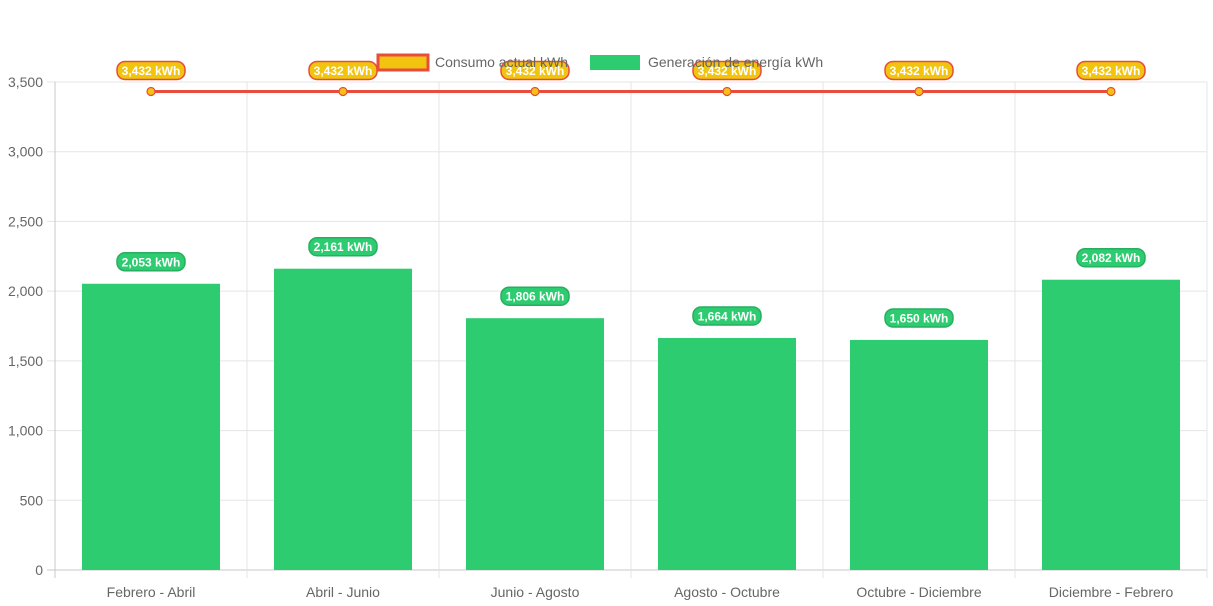  I want to click on data-label-text: 1,806 kWh, so click(535, 297).